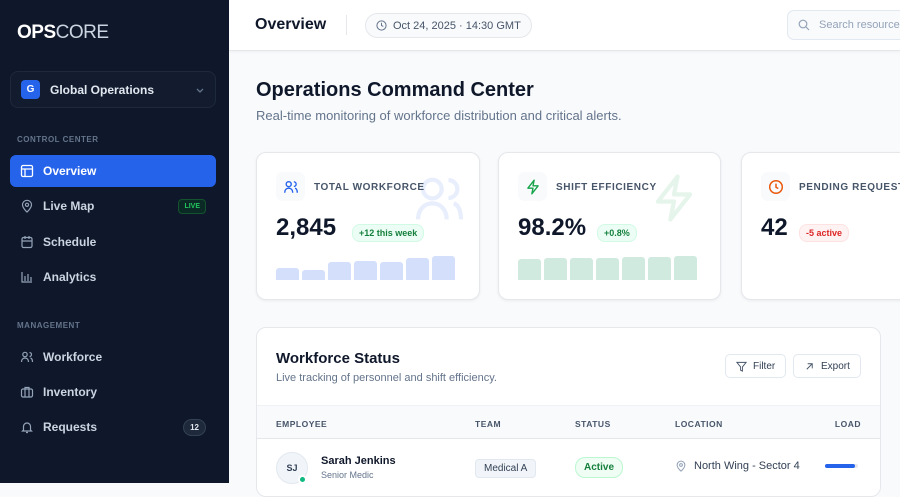 The image size is (900, 497). I want to click on stat-change-badge: -5 active, so click(824, 233).